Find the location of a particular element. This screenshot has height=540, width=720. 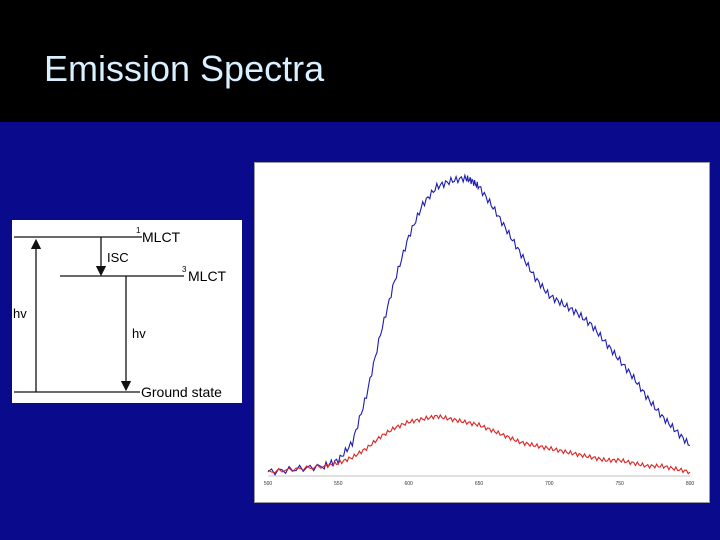

ground-state-label: Ground state is located at coordinates (181, 392).